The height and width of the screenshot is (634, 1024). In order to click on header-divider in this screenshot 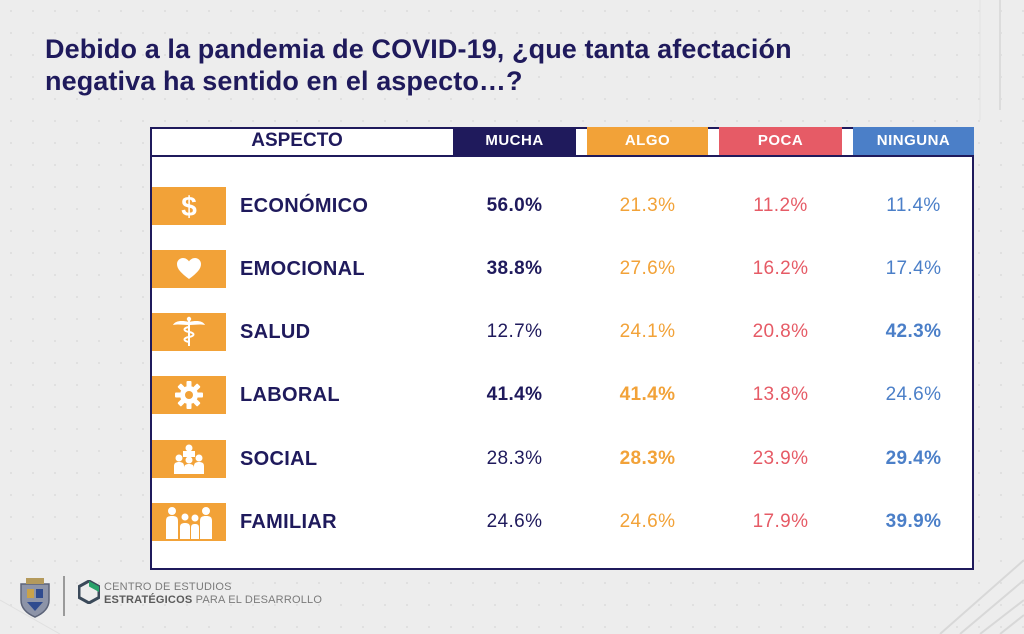, I will do `click(562, 156)`.